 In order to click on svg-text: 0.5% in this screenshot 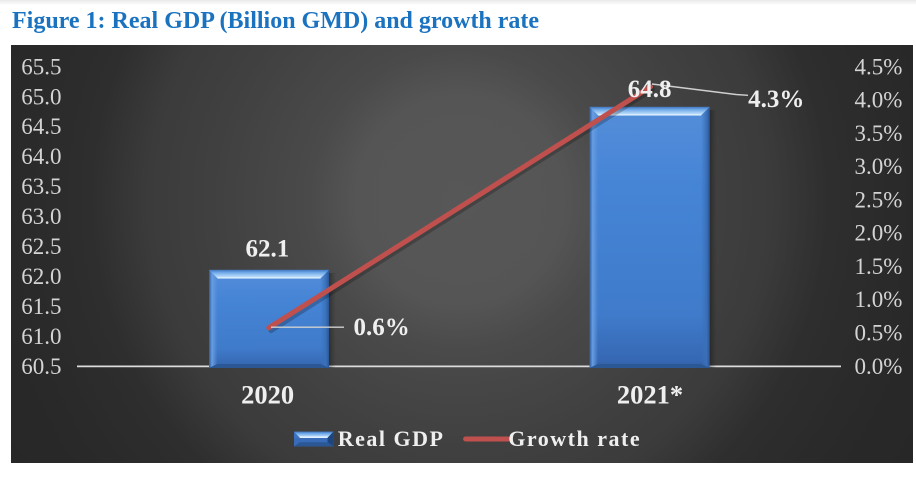, I will do `click(878, 333)`.